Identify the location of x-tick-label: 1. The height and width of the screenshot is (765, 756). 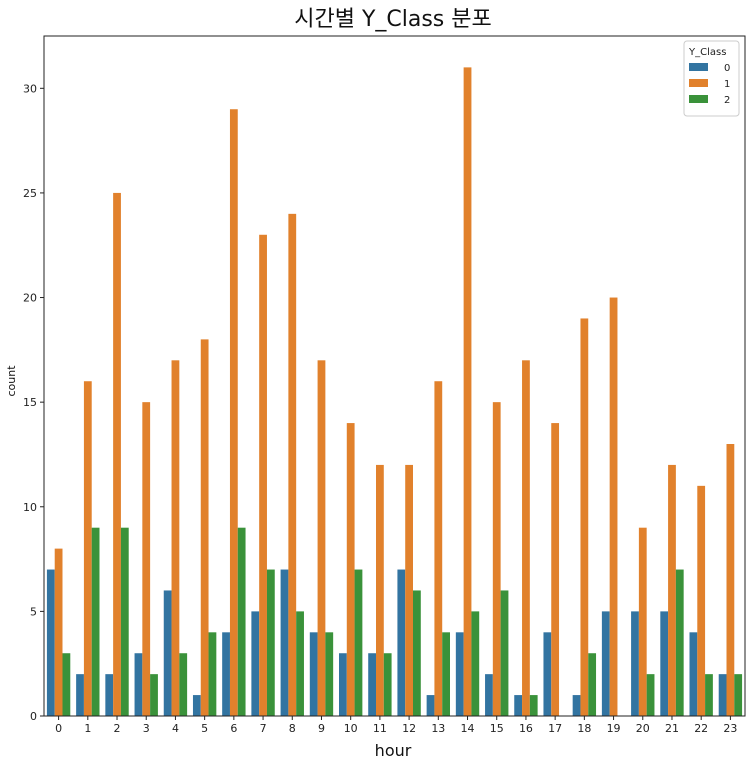
(87, 728).